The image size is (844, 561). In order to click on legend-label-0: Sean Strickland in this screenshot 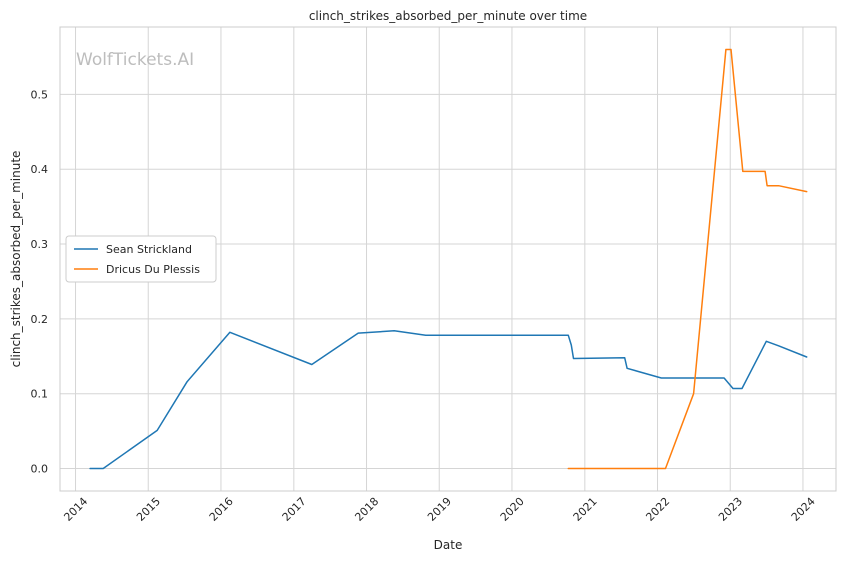, I will do `click(149, 249)`.